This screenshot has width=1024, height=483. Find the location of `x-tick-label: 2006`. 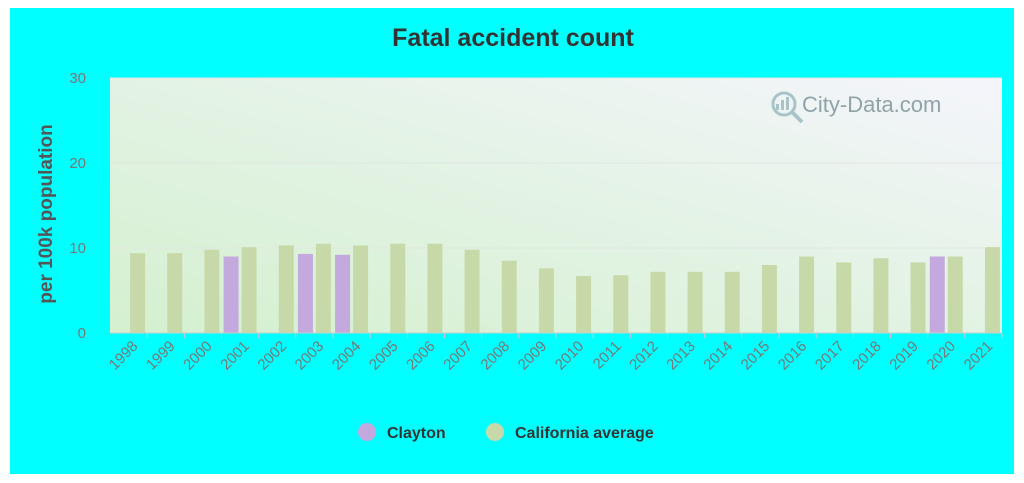

x-tick-label: 2006 is located at coordinates (421, 356).